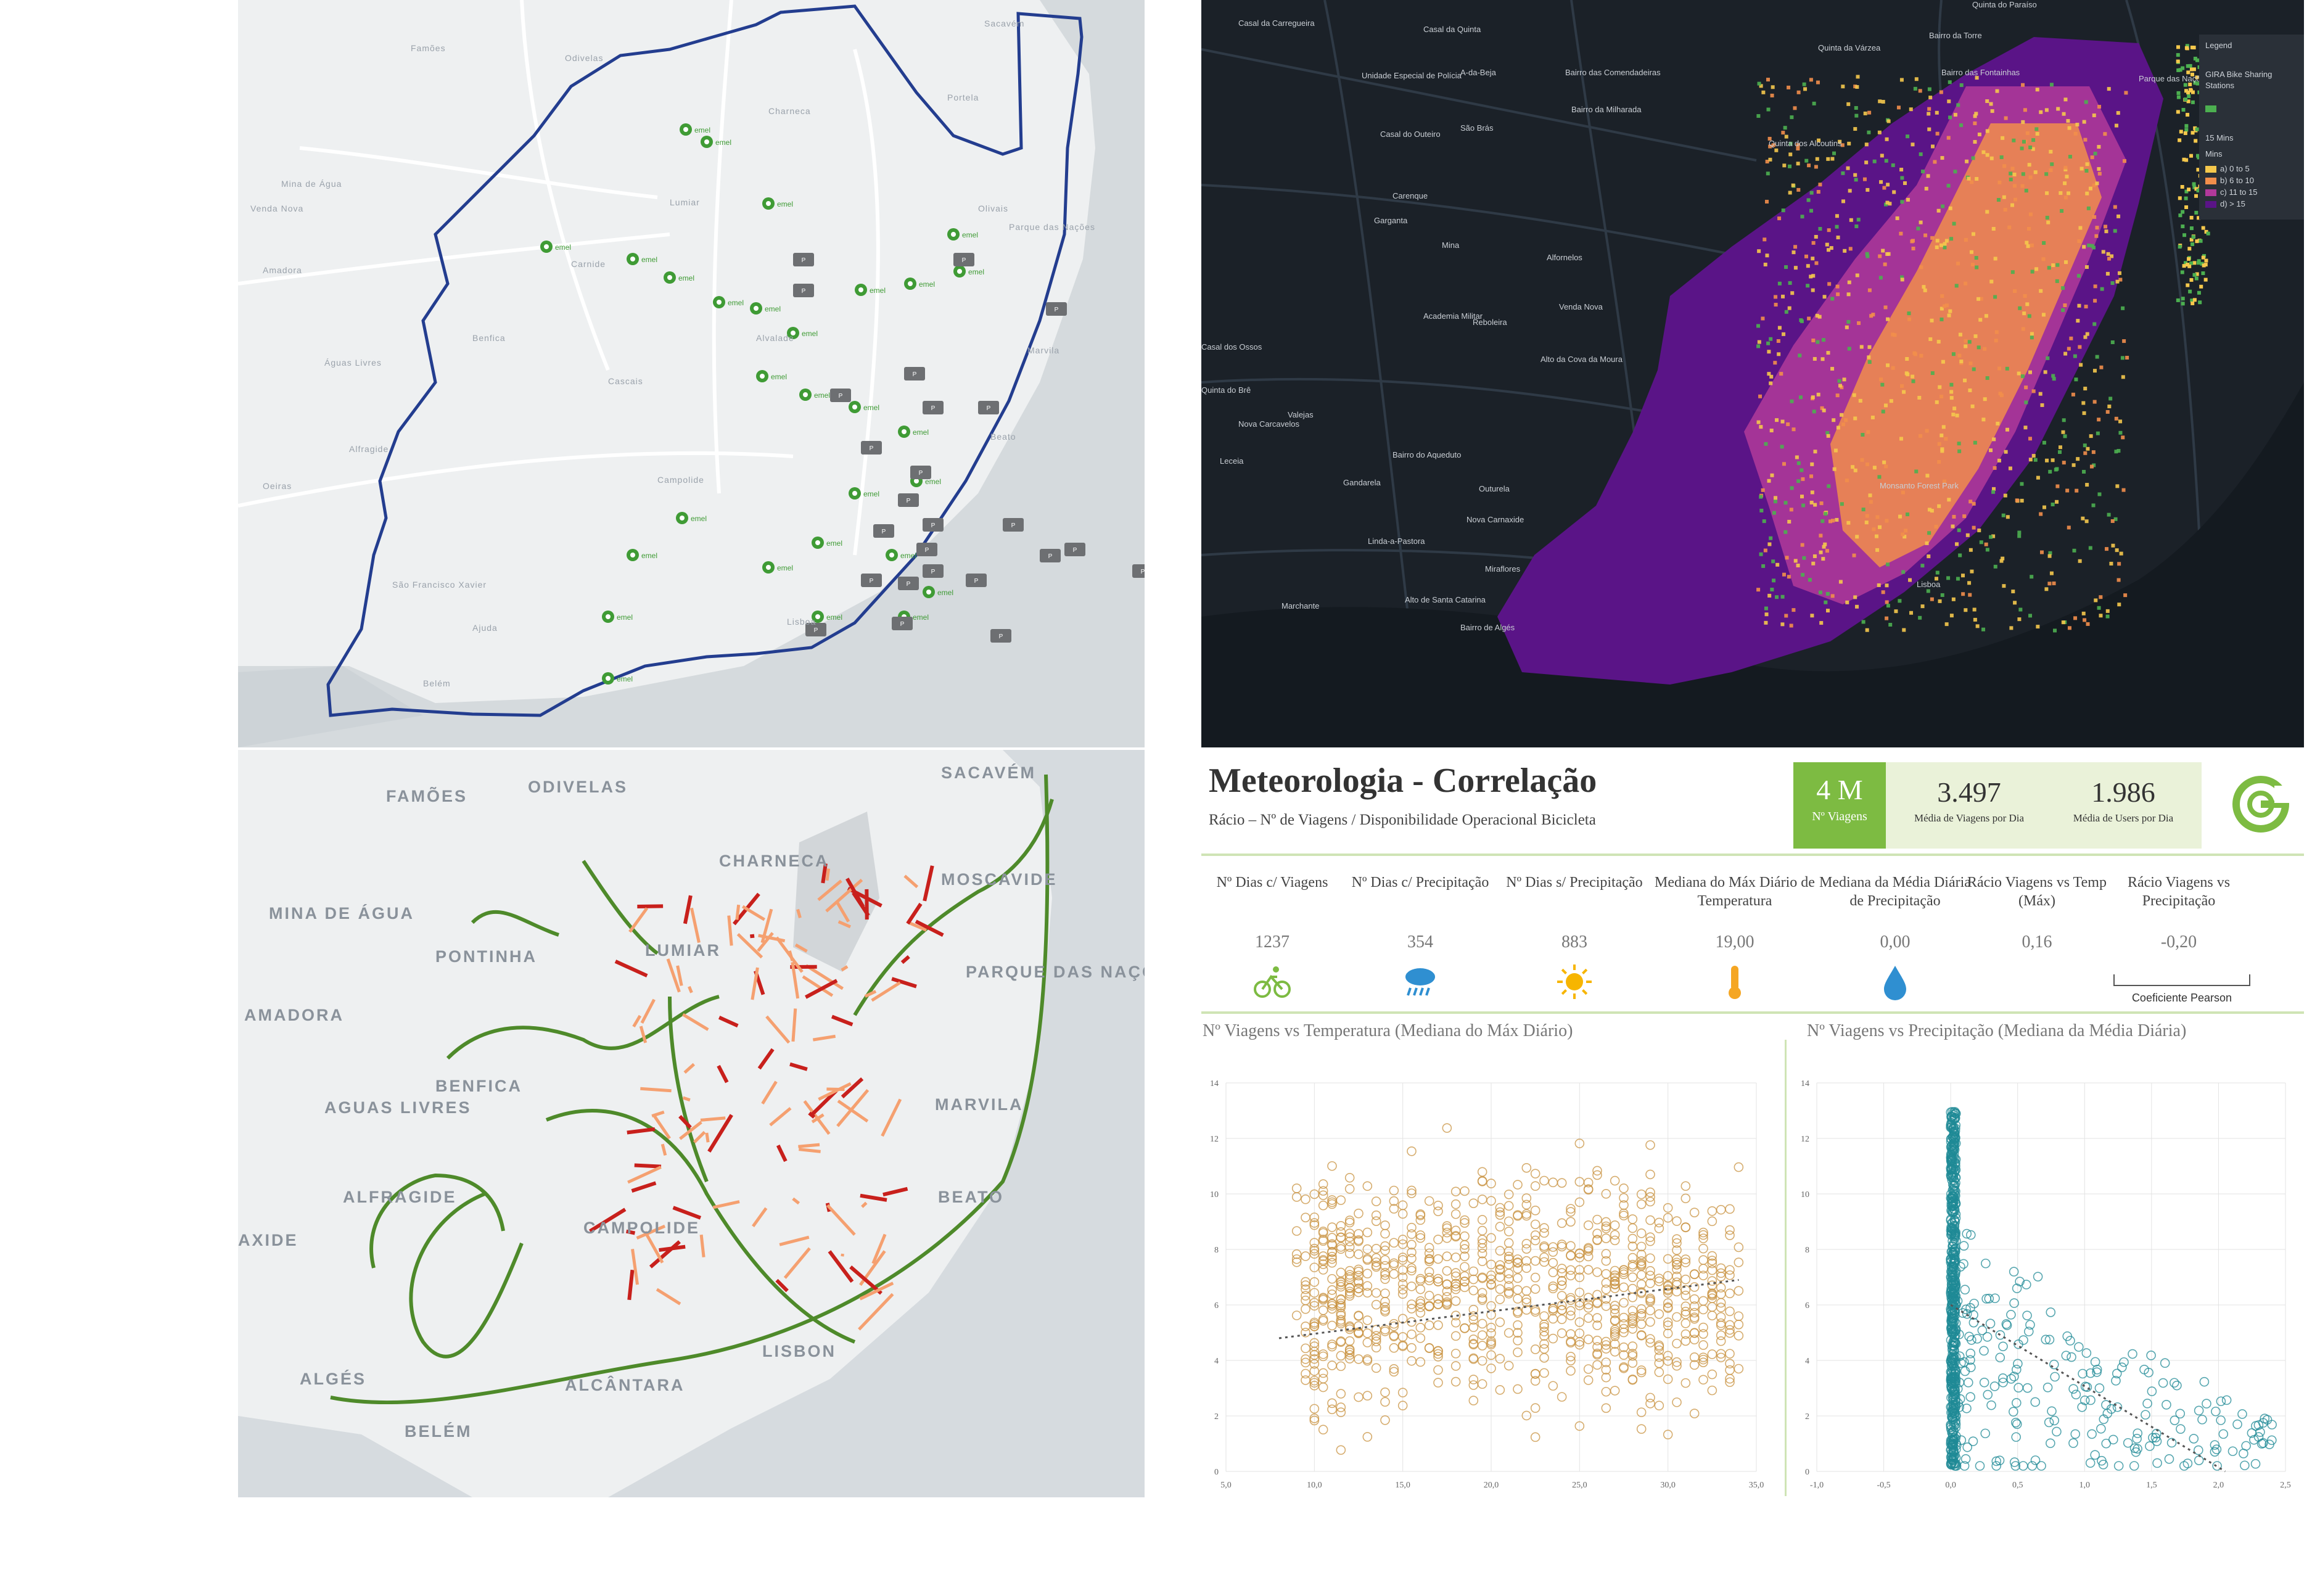 The image size is (2320, 1596). I want to click on map-label: Olivais, so click(993, 208).